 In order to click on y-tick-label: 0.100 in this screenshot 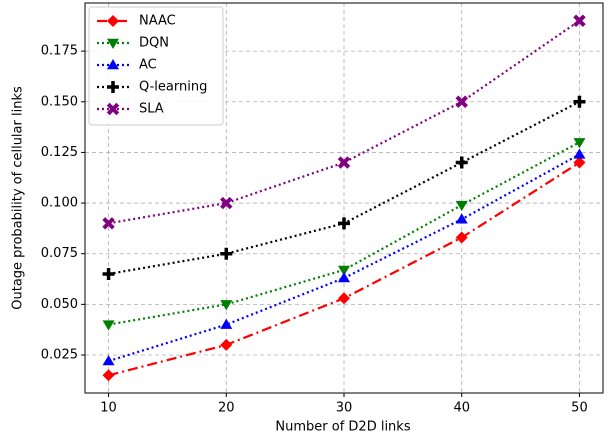, I will do `click(59, 203)`.